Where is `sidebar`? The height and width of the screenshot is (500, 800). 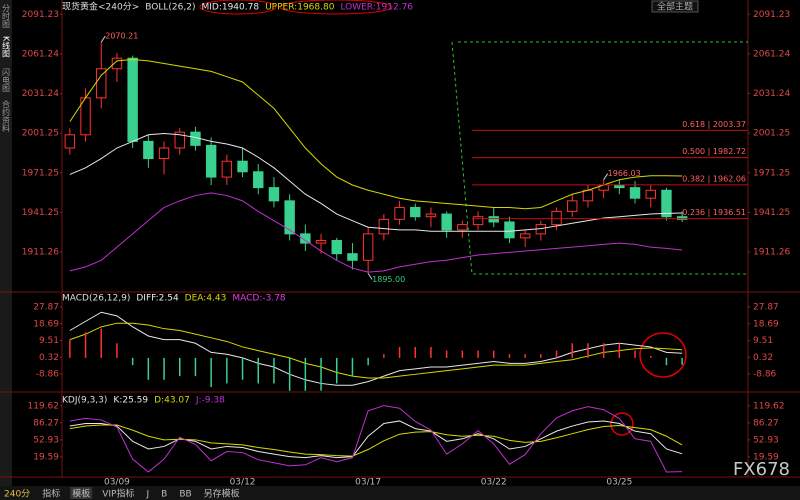
sidebar is located at coordinates (6, 243).